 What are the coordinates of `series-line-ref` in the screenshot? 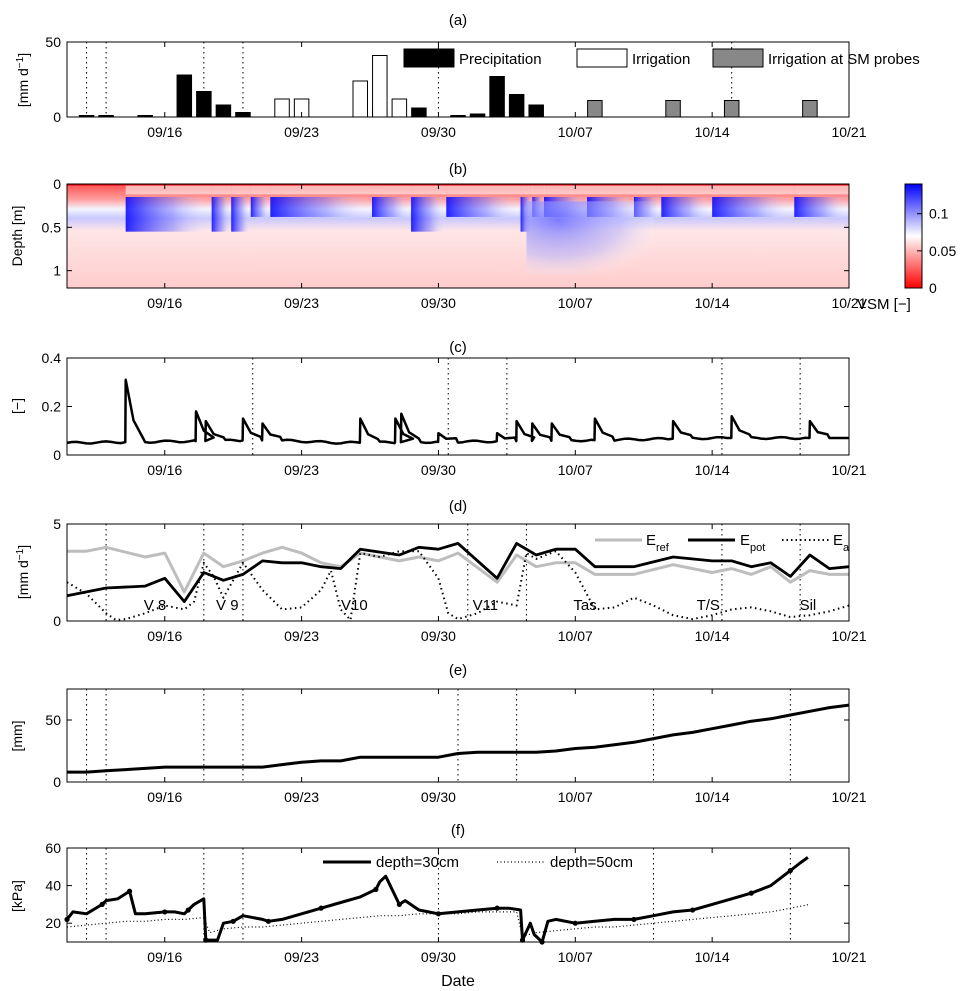 It's located at (458, 569).